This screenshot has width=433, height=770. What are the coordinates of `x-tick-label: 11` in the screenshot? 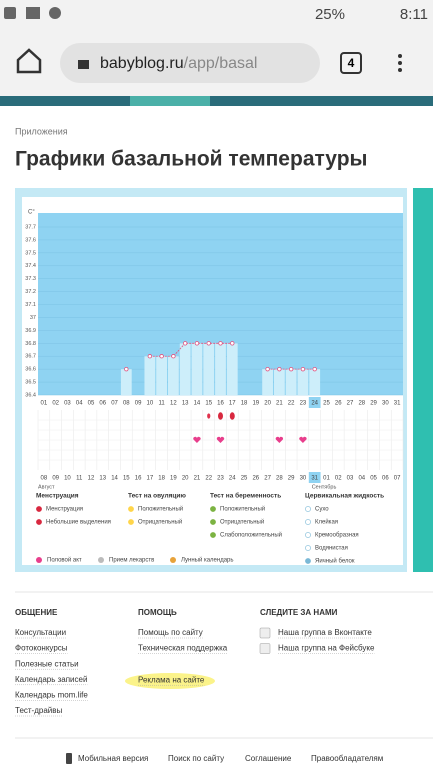 It's located at (162, 404).